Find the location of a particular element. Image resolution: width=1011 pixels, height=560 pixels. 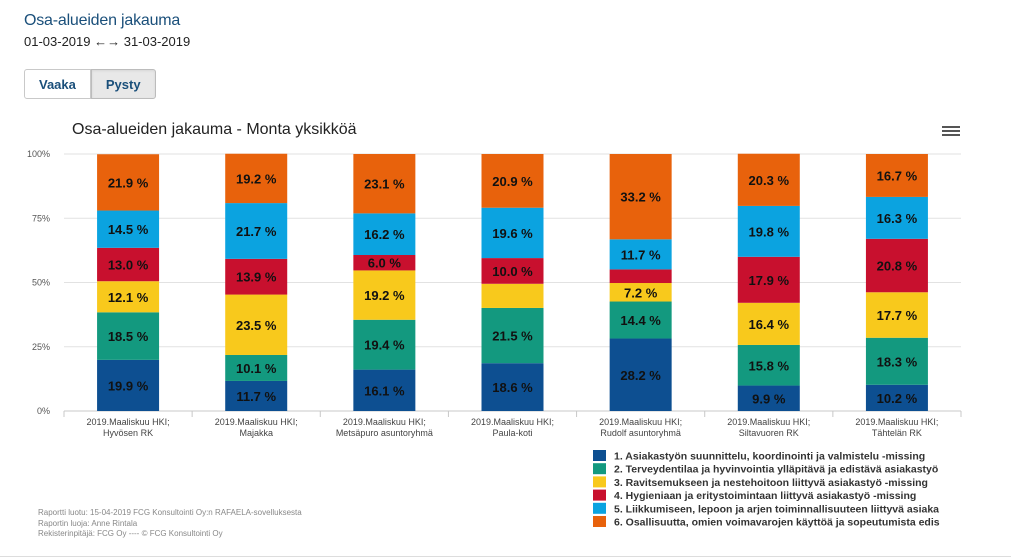

data-label: 23.5 % is located at coordinates (256, 325).